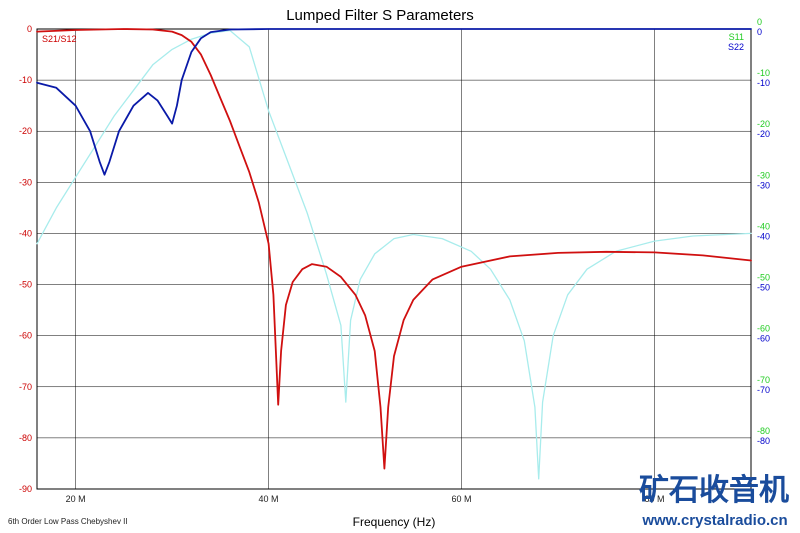 Image resolution: width=800 pixels, height=533 pixels. What do you see at coordinates (25, 259) in the screenshot?
I see `y-axis-left: 0 -10 -20 -30 -40 -50 -60 -70 -80 -90` at bounding box center [25, 259].